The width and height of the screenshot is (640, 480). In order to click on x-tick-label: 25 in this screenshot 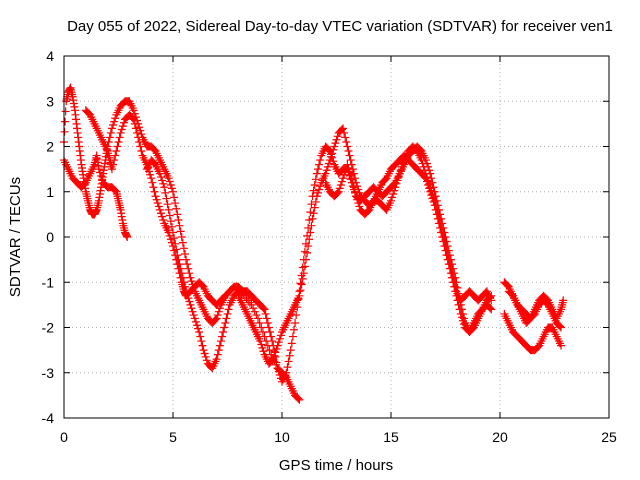, I will do `click(609, 437)`.